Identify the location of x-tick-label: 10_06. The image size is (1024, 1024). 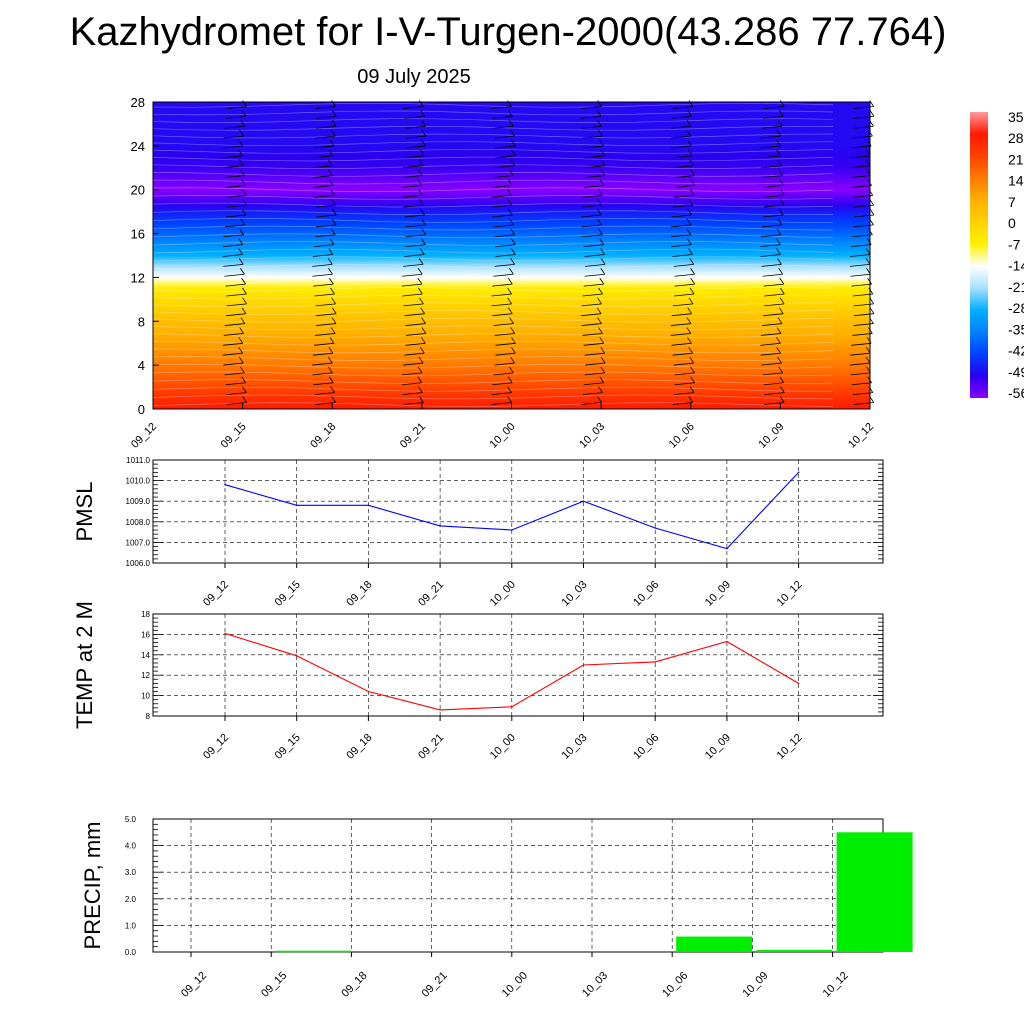
(646, 594).